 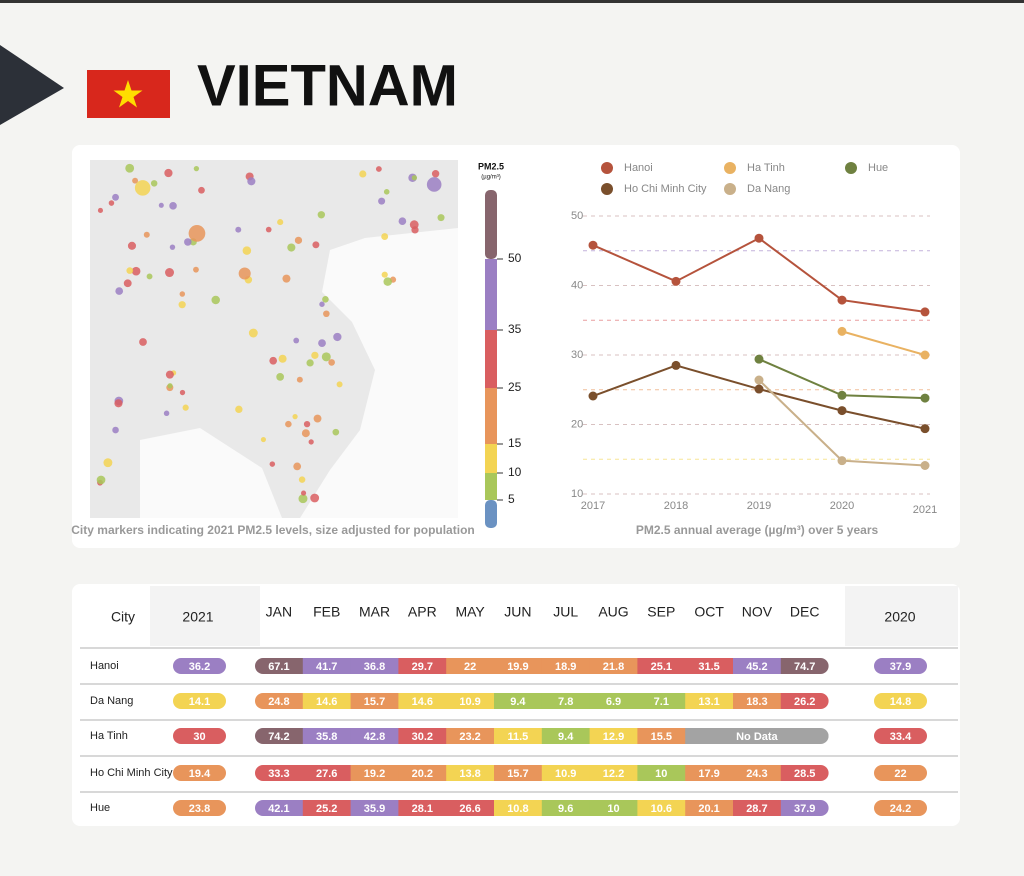 I want to click on month-value: 35.8, so click(x=326, y=737).